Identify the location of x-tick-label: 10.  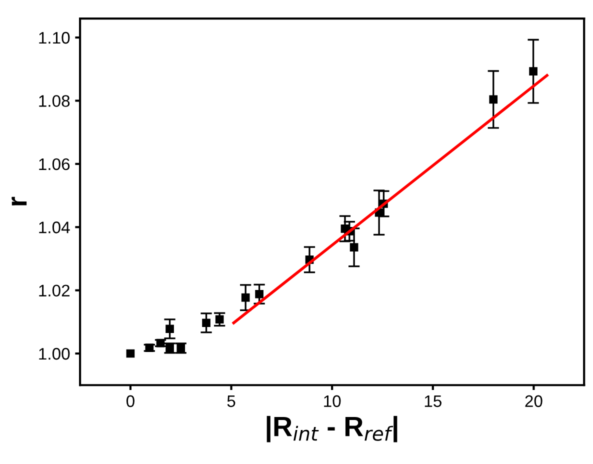
(332, 401).